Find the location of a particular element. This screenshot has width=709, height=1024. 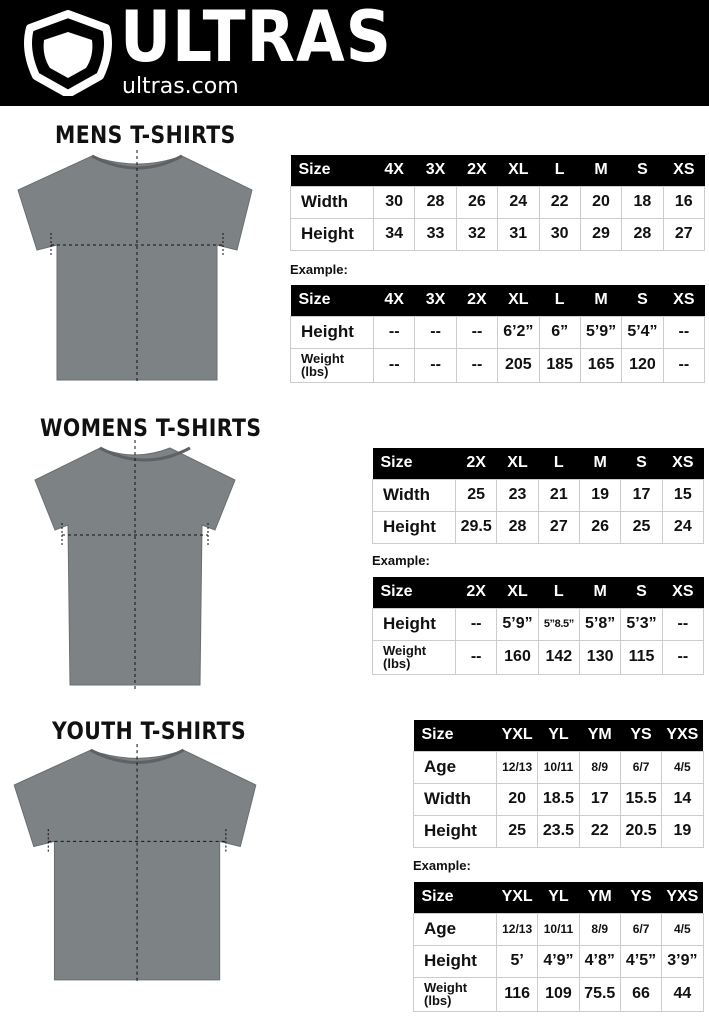

table-cell: 25 is located at coordinates (476, 495).